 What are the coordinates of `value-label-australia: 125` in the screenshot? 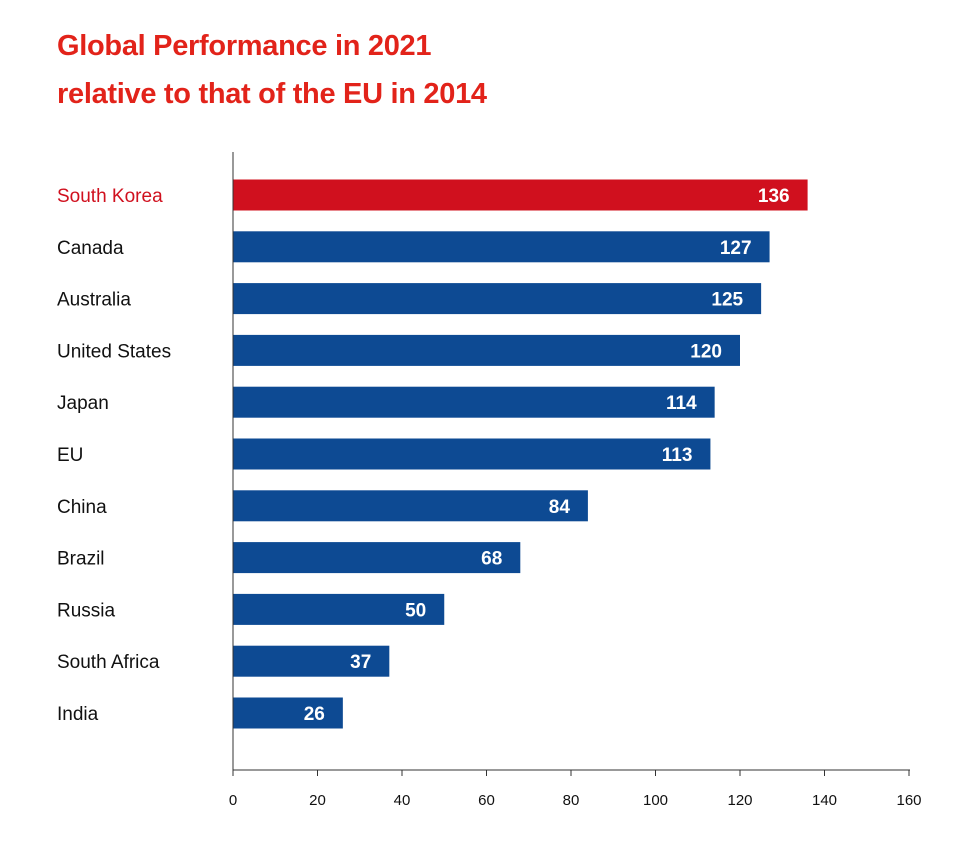 It's located at (727, 300).